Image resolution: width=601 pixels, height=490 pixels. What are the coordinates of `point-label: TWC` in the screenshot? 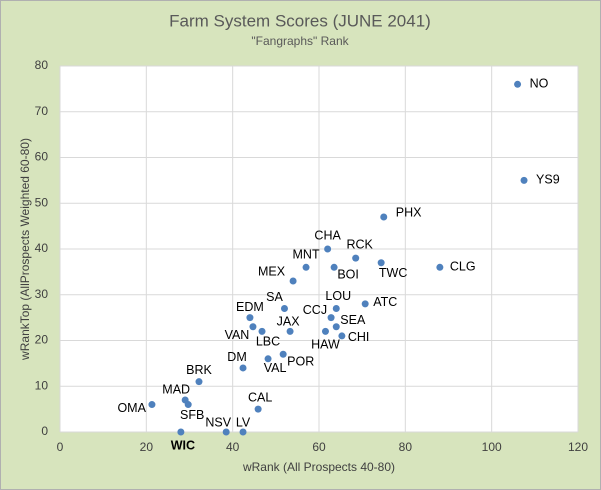 It's located at (393, 273).